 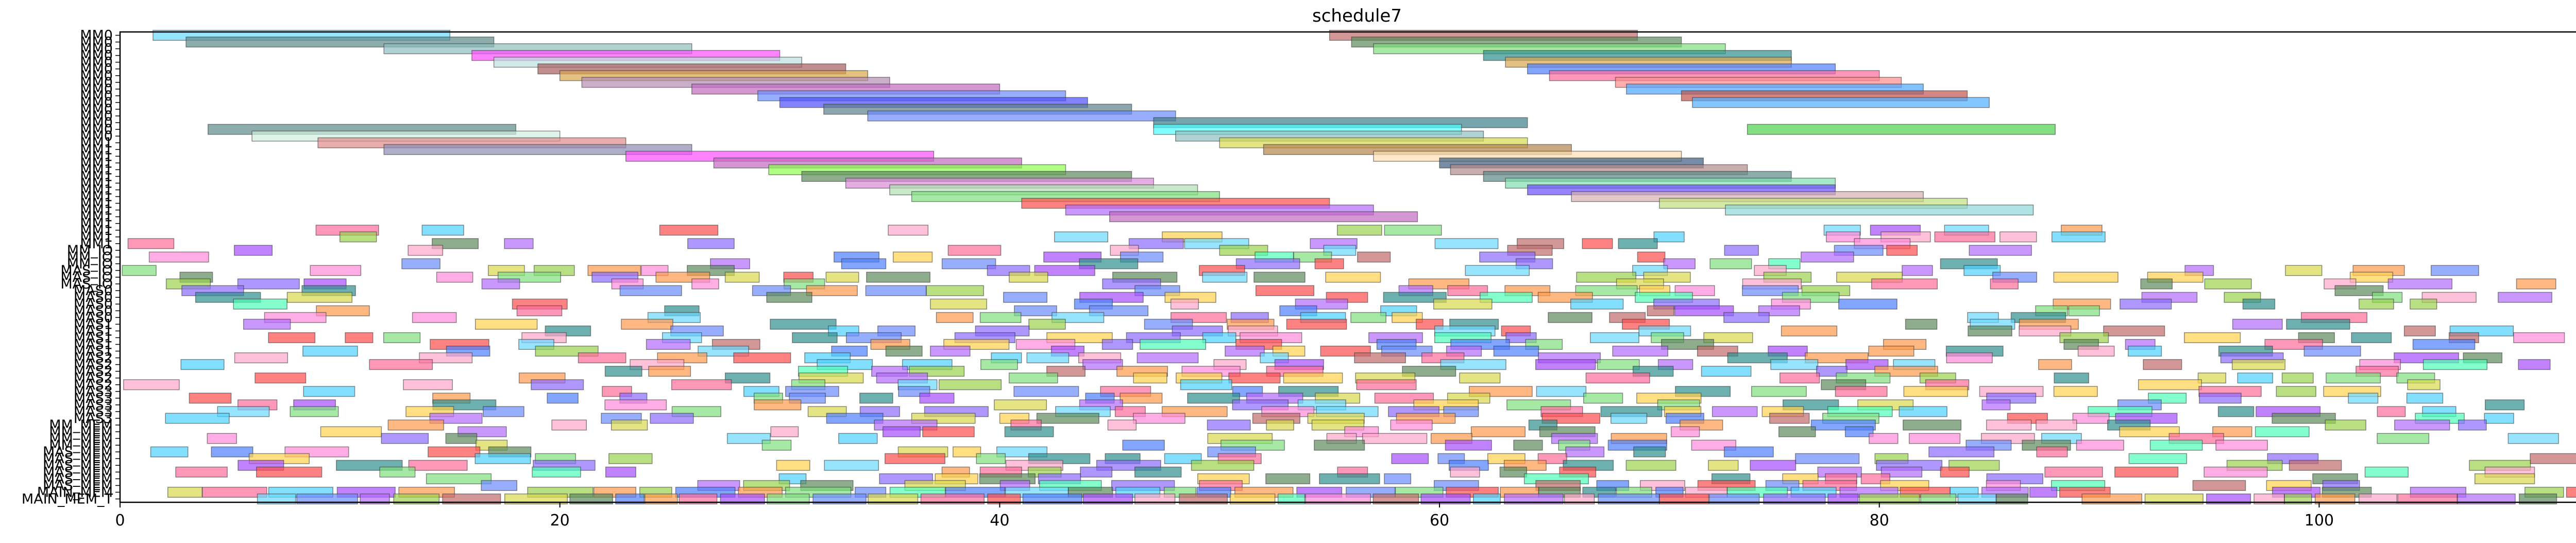 I want to click on y-tick-label: MM_IO, so click(x=90, y=257).